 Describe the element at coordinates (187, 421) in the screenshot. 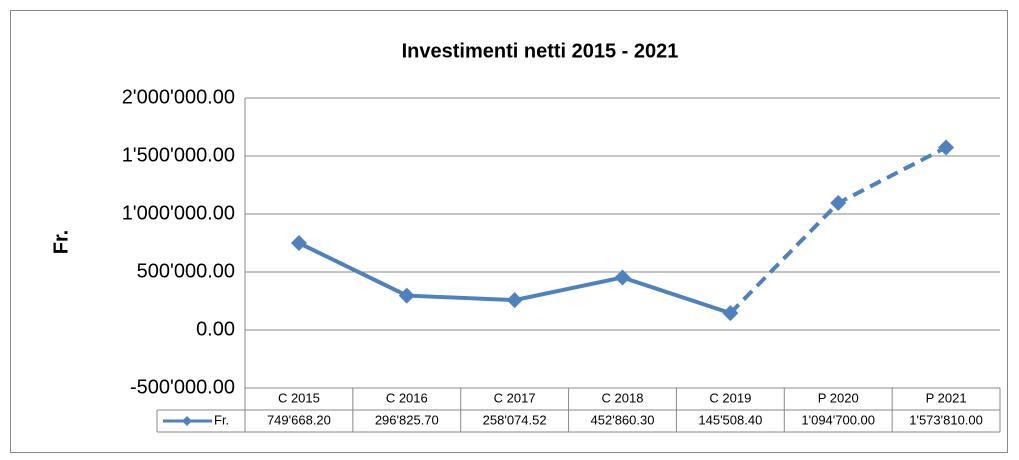

I see `legend-marker` at that location.